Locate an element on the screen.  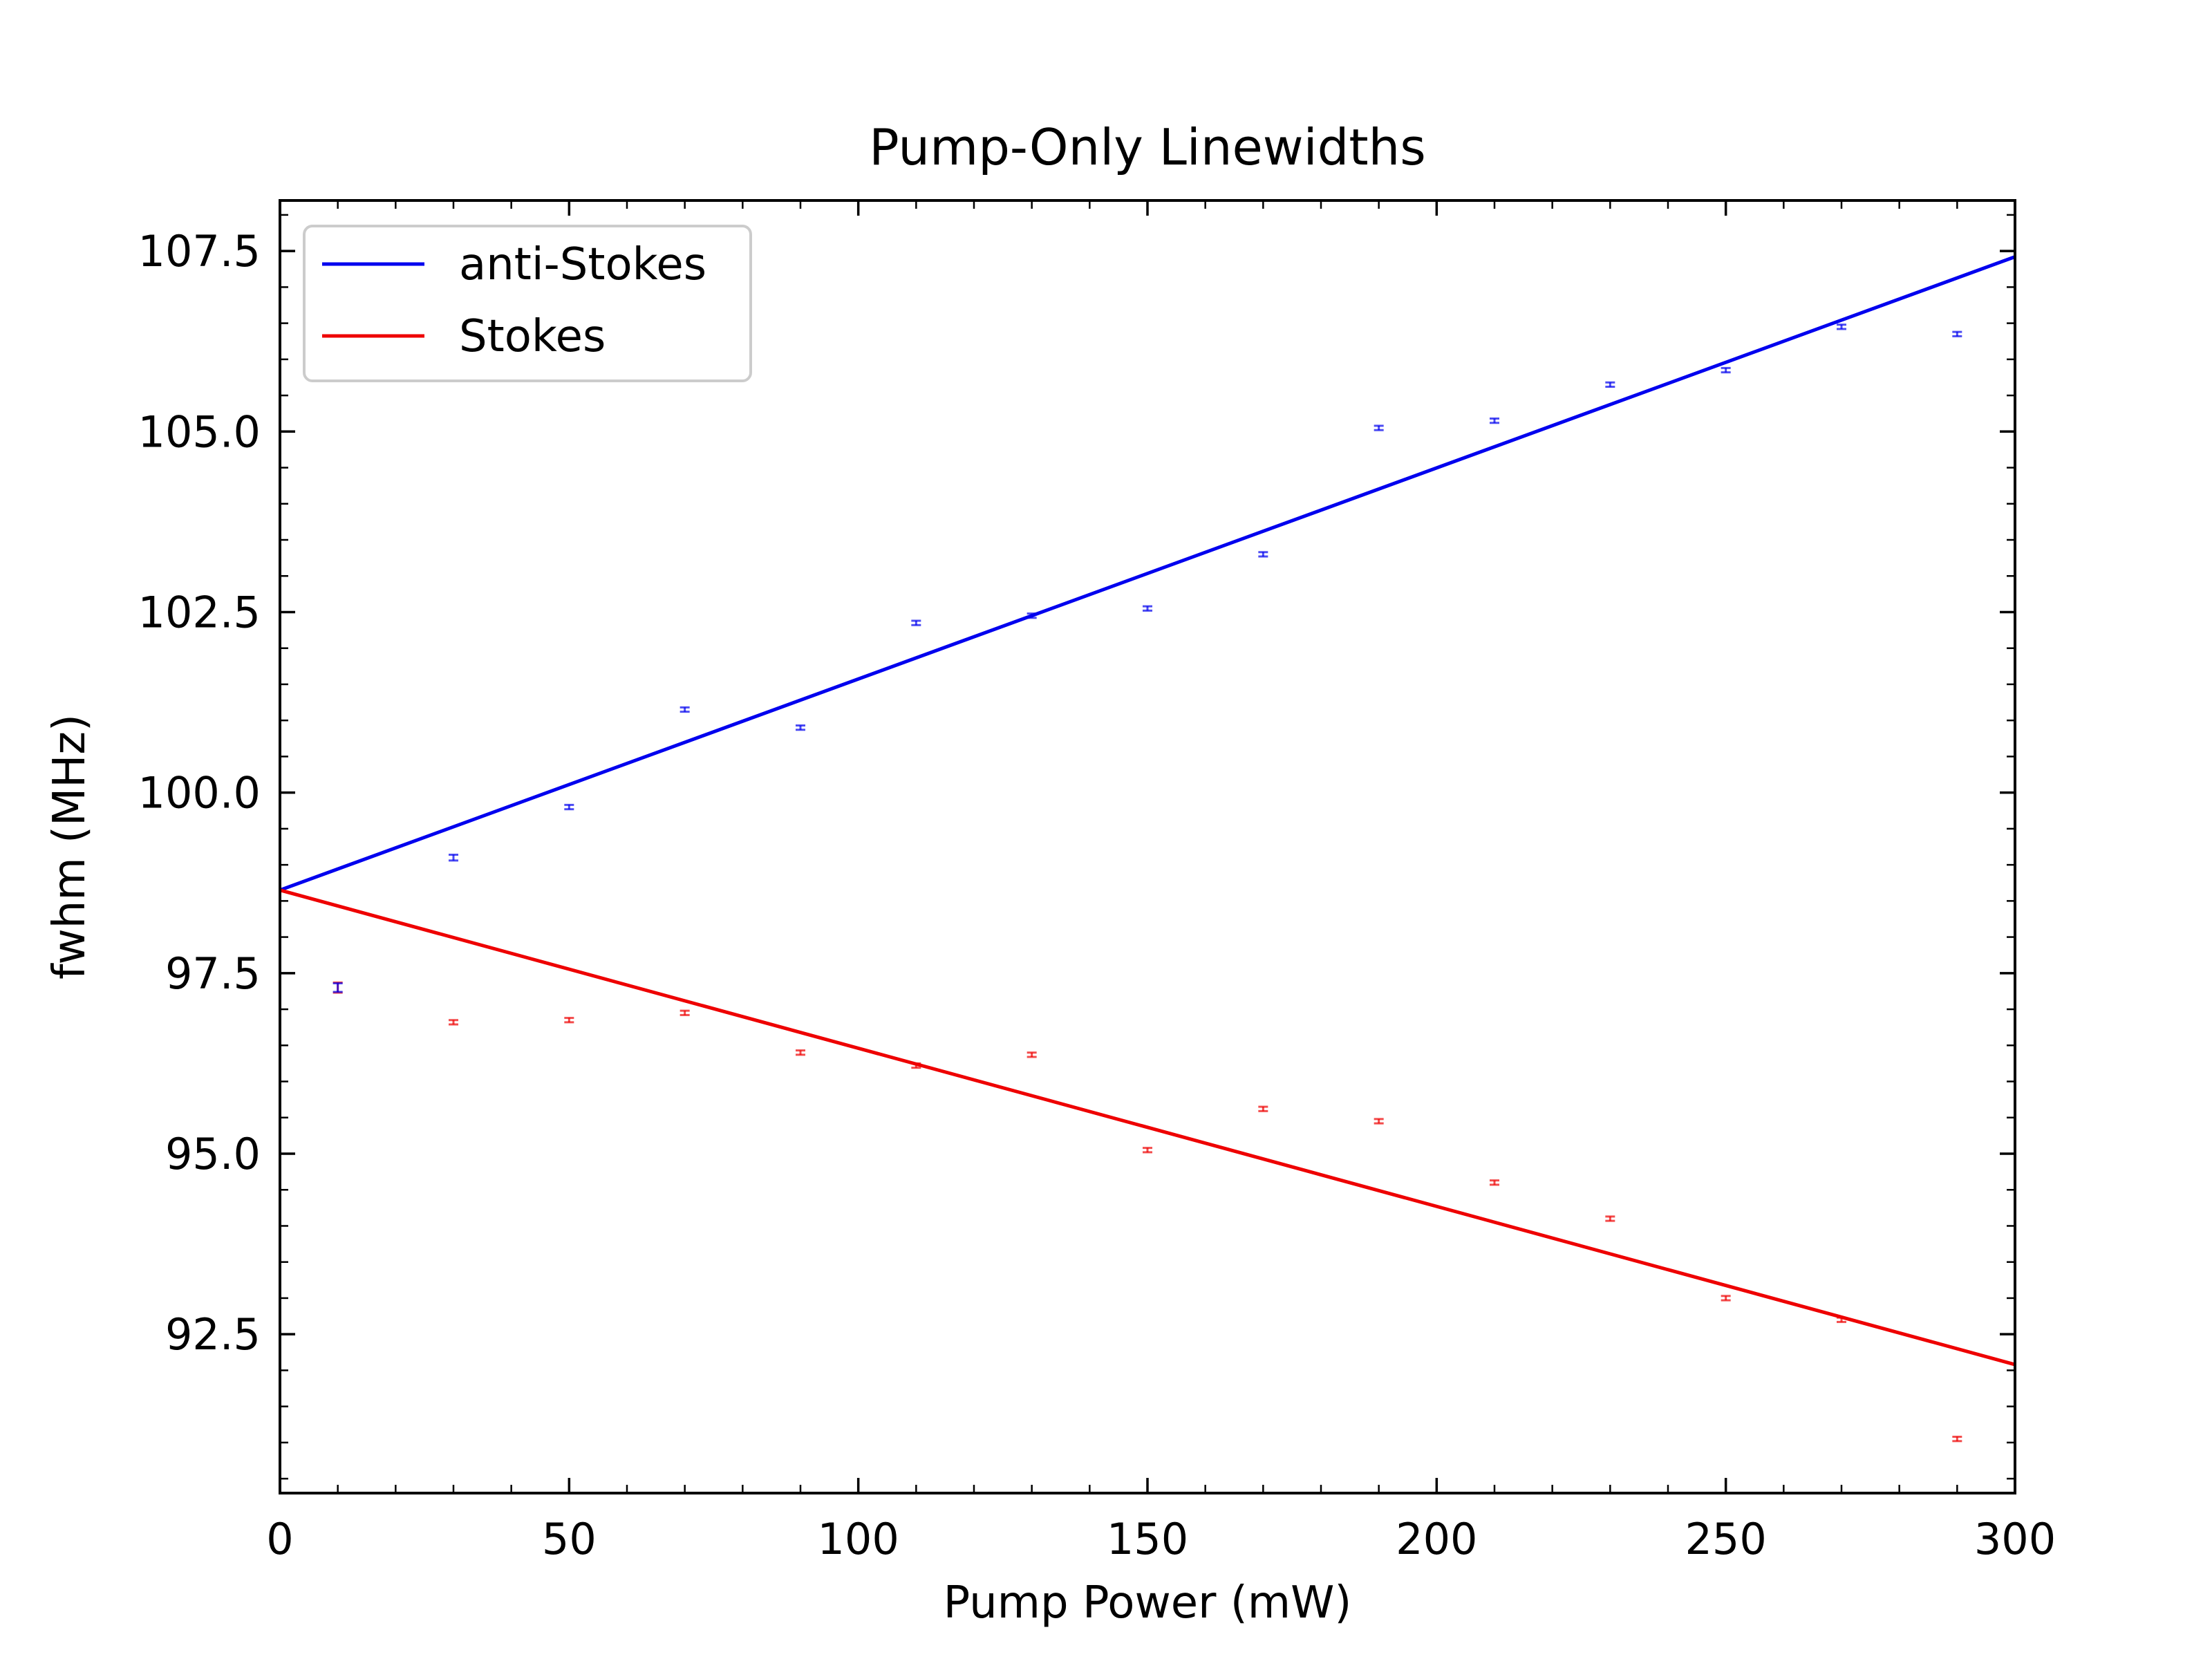
x-tick-label-2: 100 is located at coordinates (858, 1539).